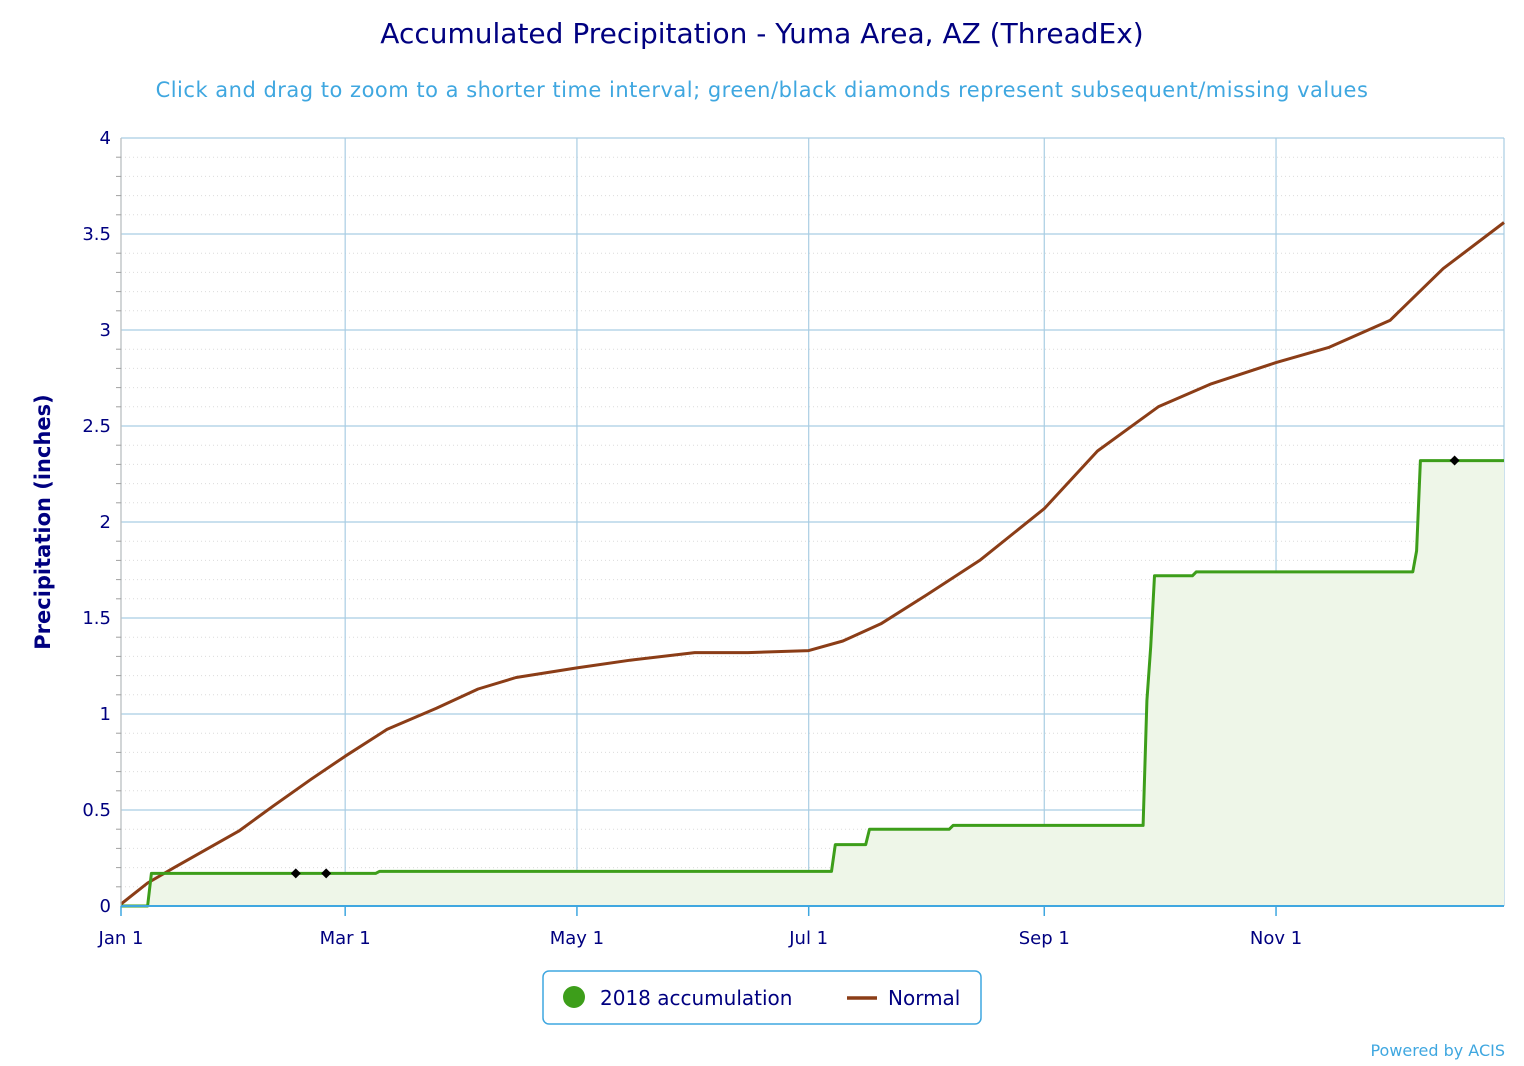 The width and height of the screenshot is (1524, 1066). Describe the element at coordinates (96, 810) in the screenshot. I see `y-tick-label: 0.5` at that location.